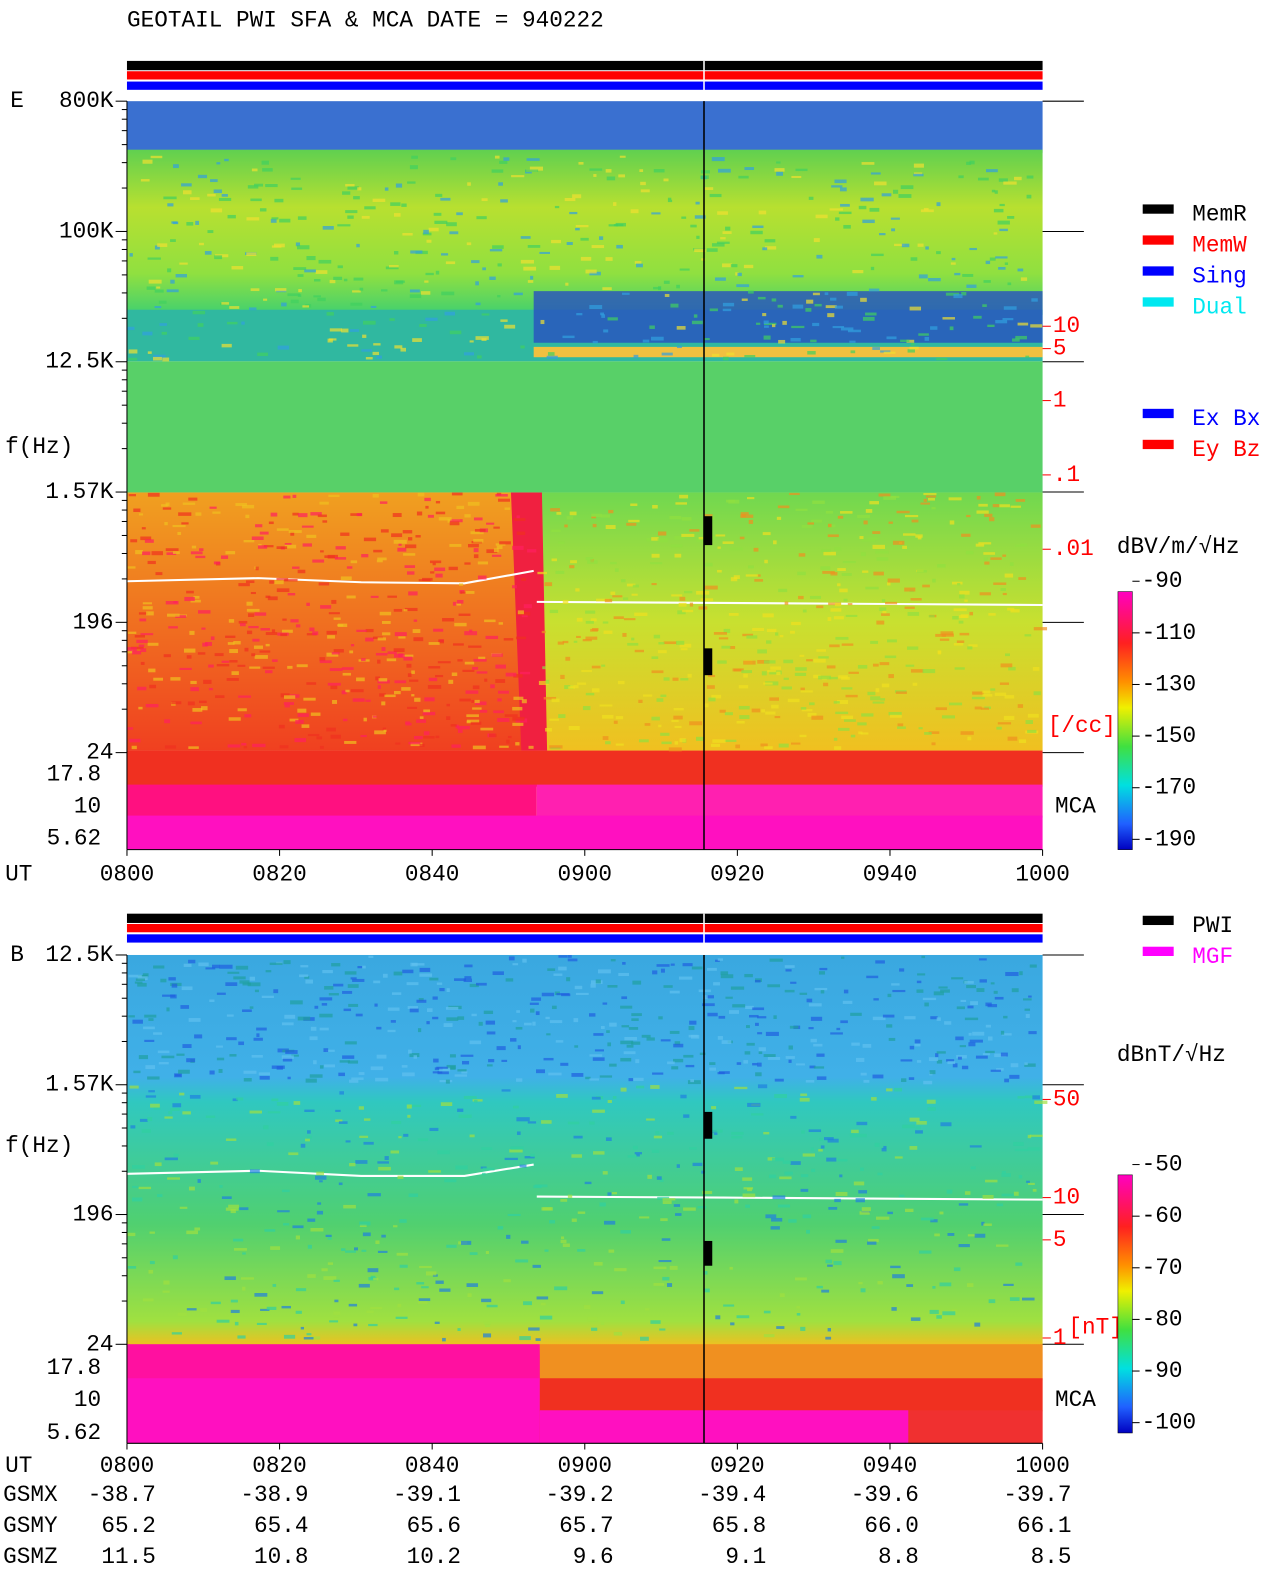  What do you see at coordinates (1037, 1495) in the screenshot?
I see `orbit-value: -39.7` at bounding box center [1037, 1495].